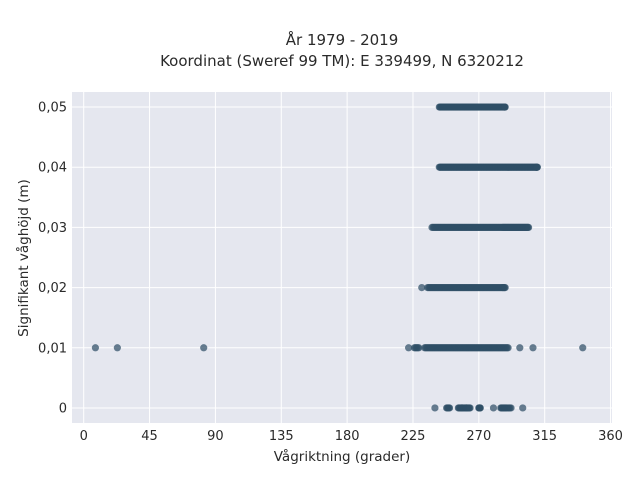 Image resolution: width=640 pixels, height=480 pixels. I want to click on x-tick-label: 360, so click(610, 436).